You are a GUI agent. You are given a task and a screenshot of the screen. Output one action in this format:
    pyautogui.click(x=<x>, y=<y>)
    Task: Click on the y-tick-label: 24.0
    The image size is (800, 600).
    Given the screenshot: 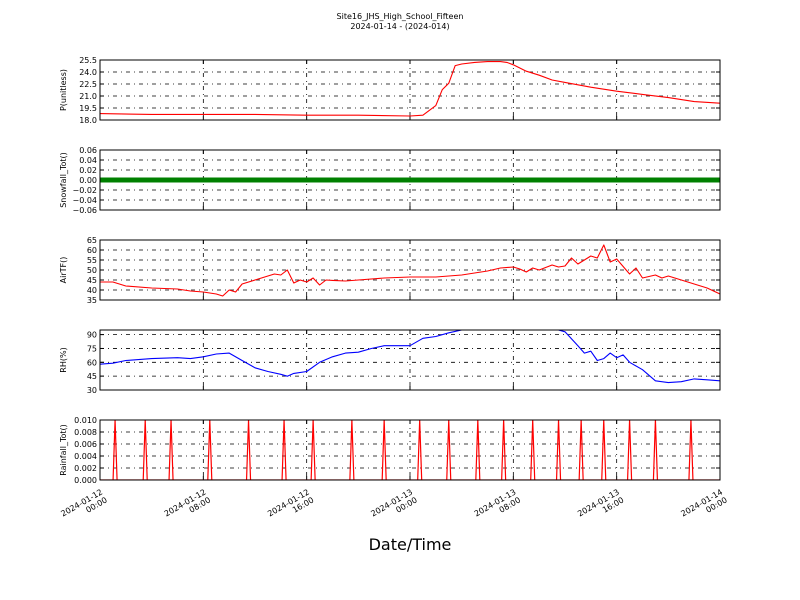 What is the action you would take?
    pyautogui.click(x=88, y=72)
    